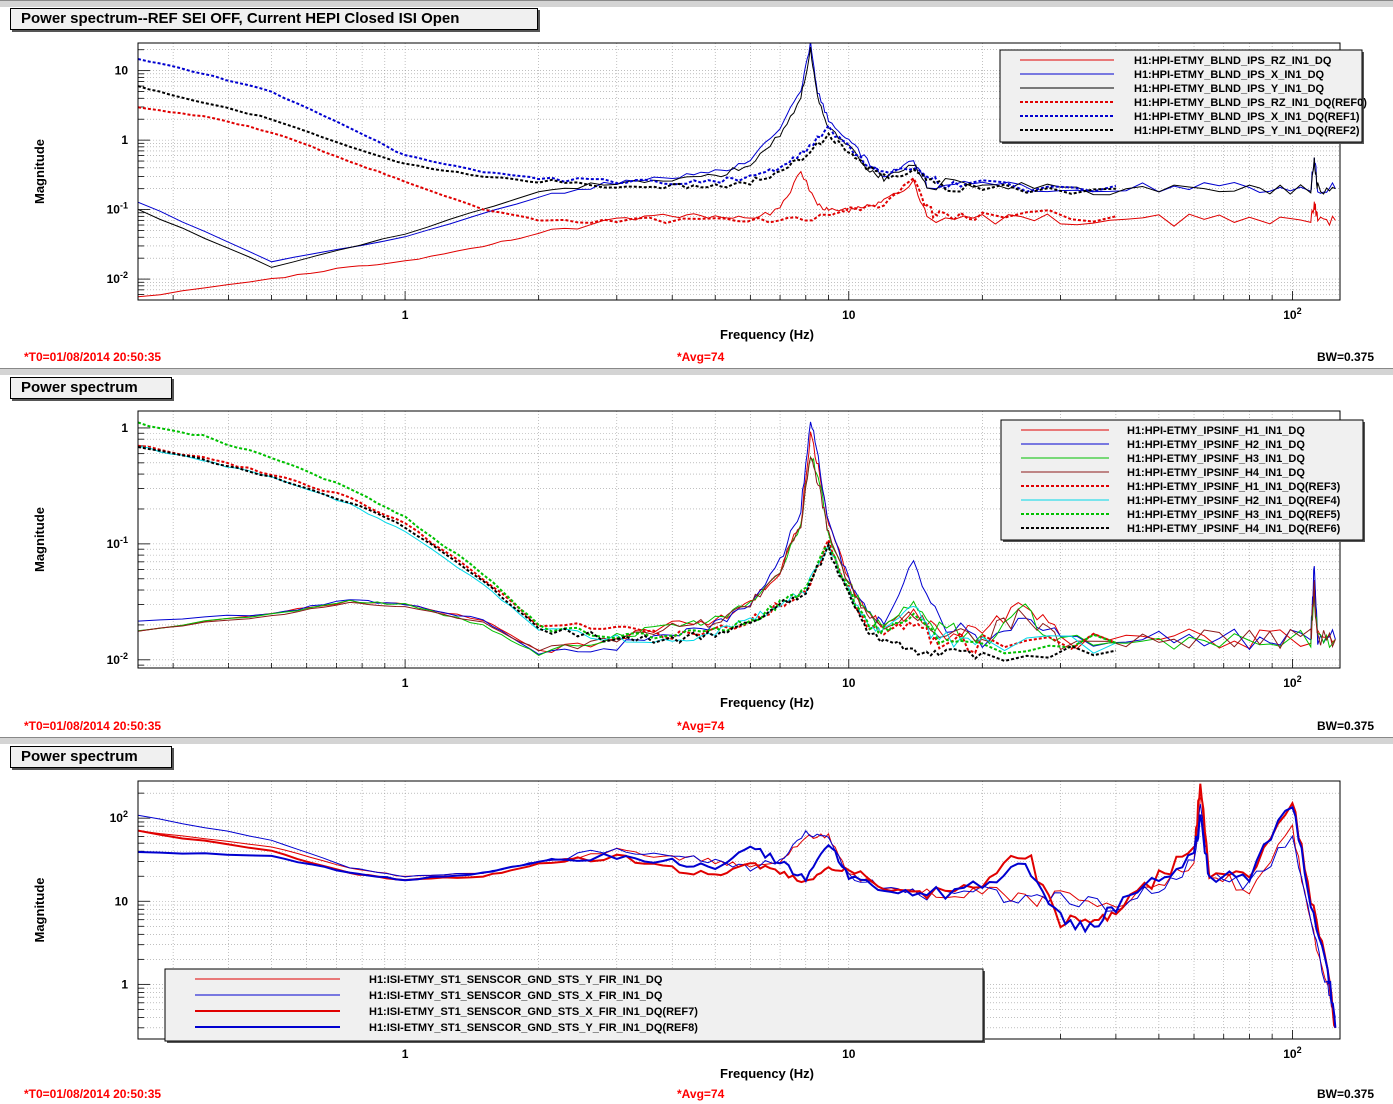 The height and width of the screenshot is (1104, 1393). Describe the element at coordinates (1216, 445) in the screenshot. I see `legend-label: H1:HPI-ETMY_IPSINF_H2_IN1_DQ` at that location.